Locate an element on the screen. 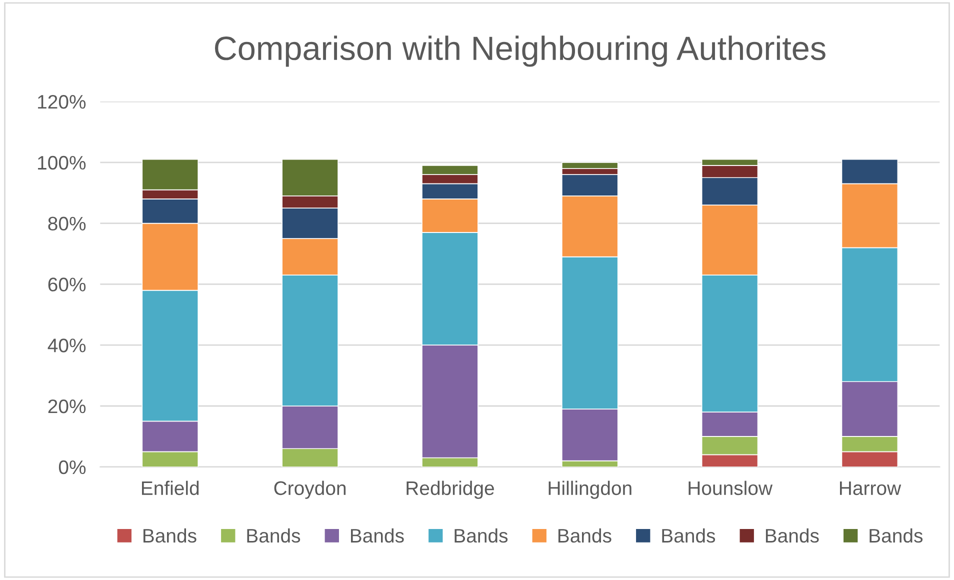 This screenshot has height=580, width=954. y-tick-label: 20% is located at coordinates (67, 406).